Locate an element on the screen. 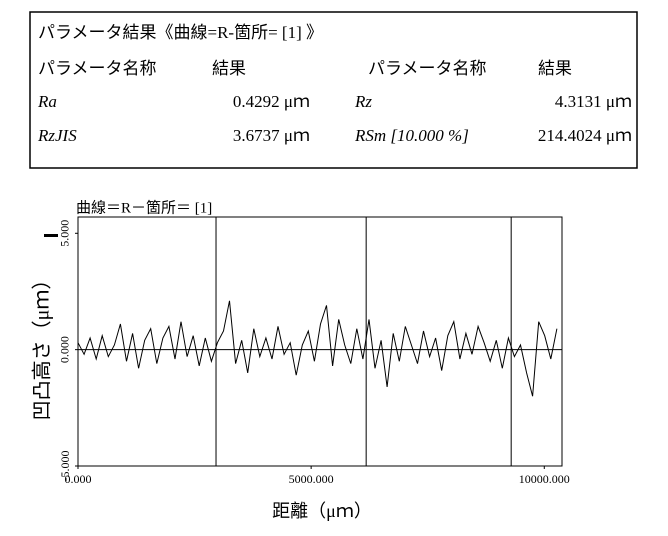  param-name: RzJIS is located at coordinates (57, 135).